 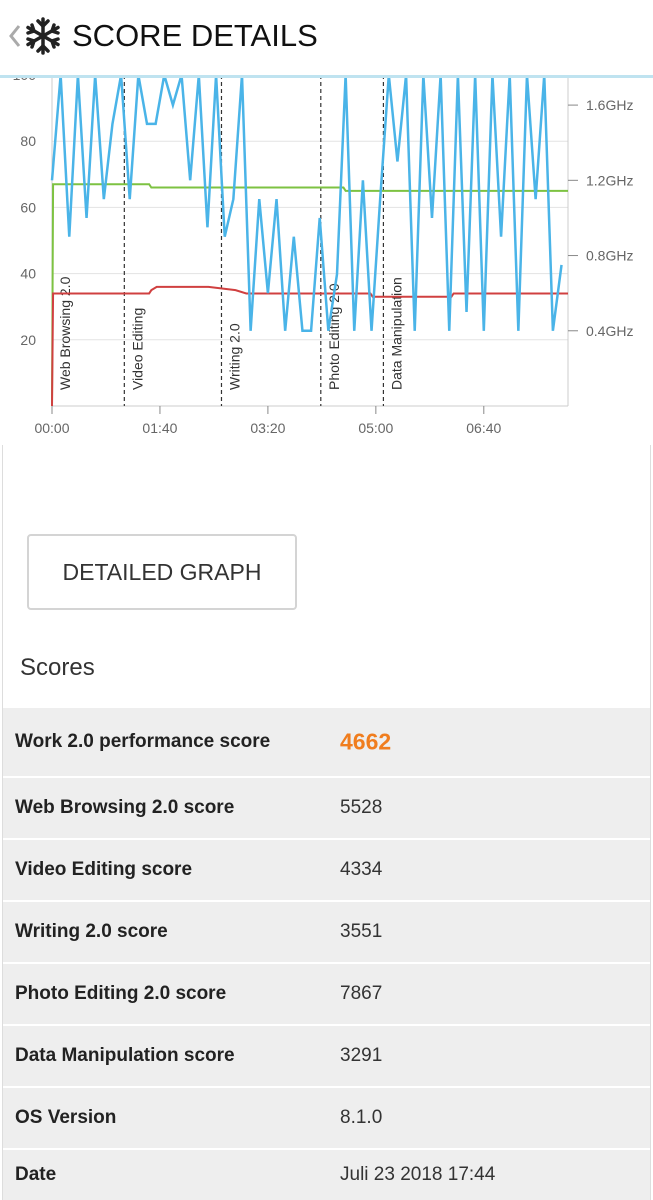 I want to click on x-tick-label: 06:40, so click(x=483, y=428).